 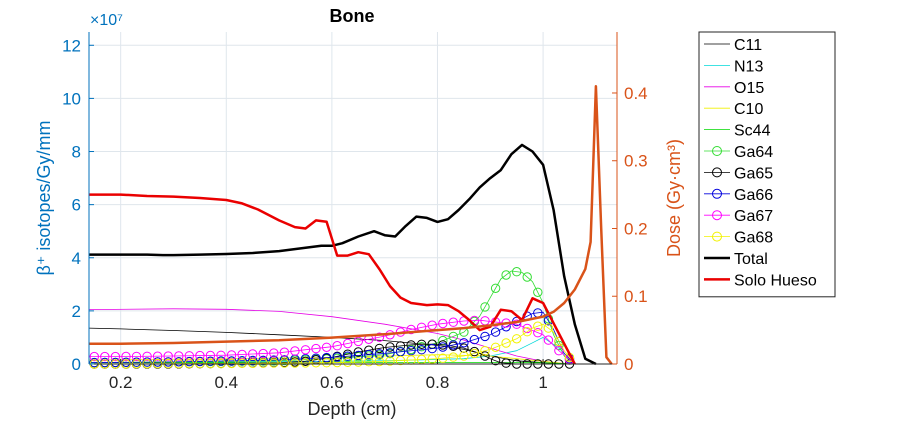 I want to click on legend-marker-ga66, so click(x=717, y=193).